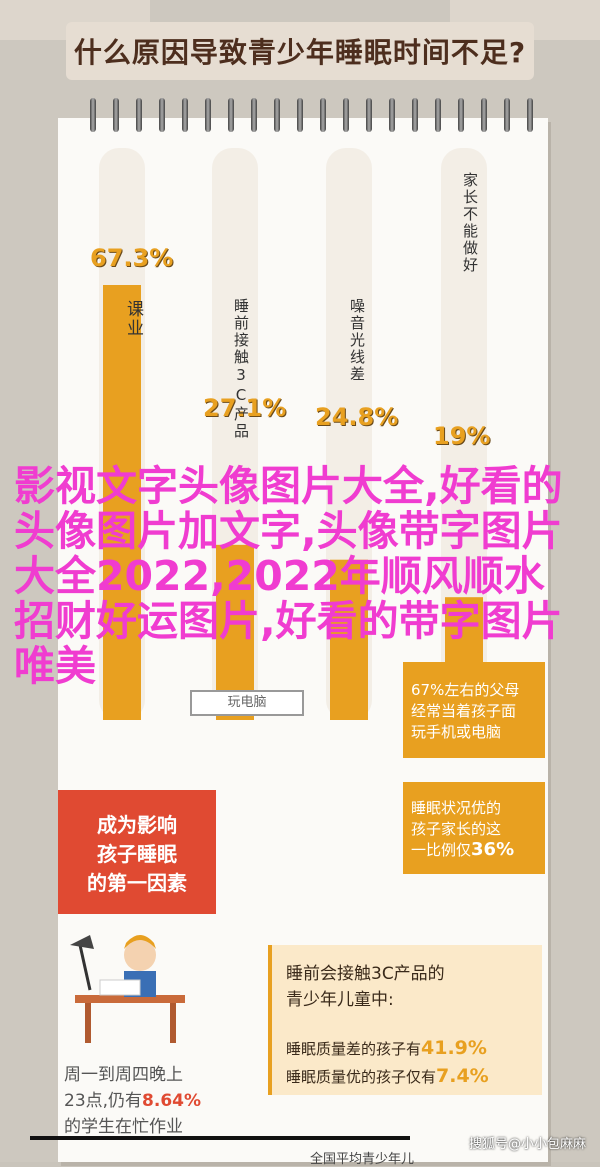  Describe the element at coordinates (464, 710) in the screenshot. I see `note-line: 经常当着孩子面` at that location.